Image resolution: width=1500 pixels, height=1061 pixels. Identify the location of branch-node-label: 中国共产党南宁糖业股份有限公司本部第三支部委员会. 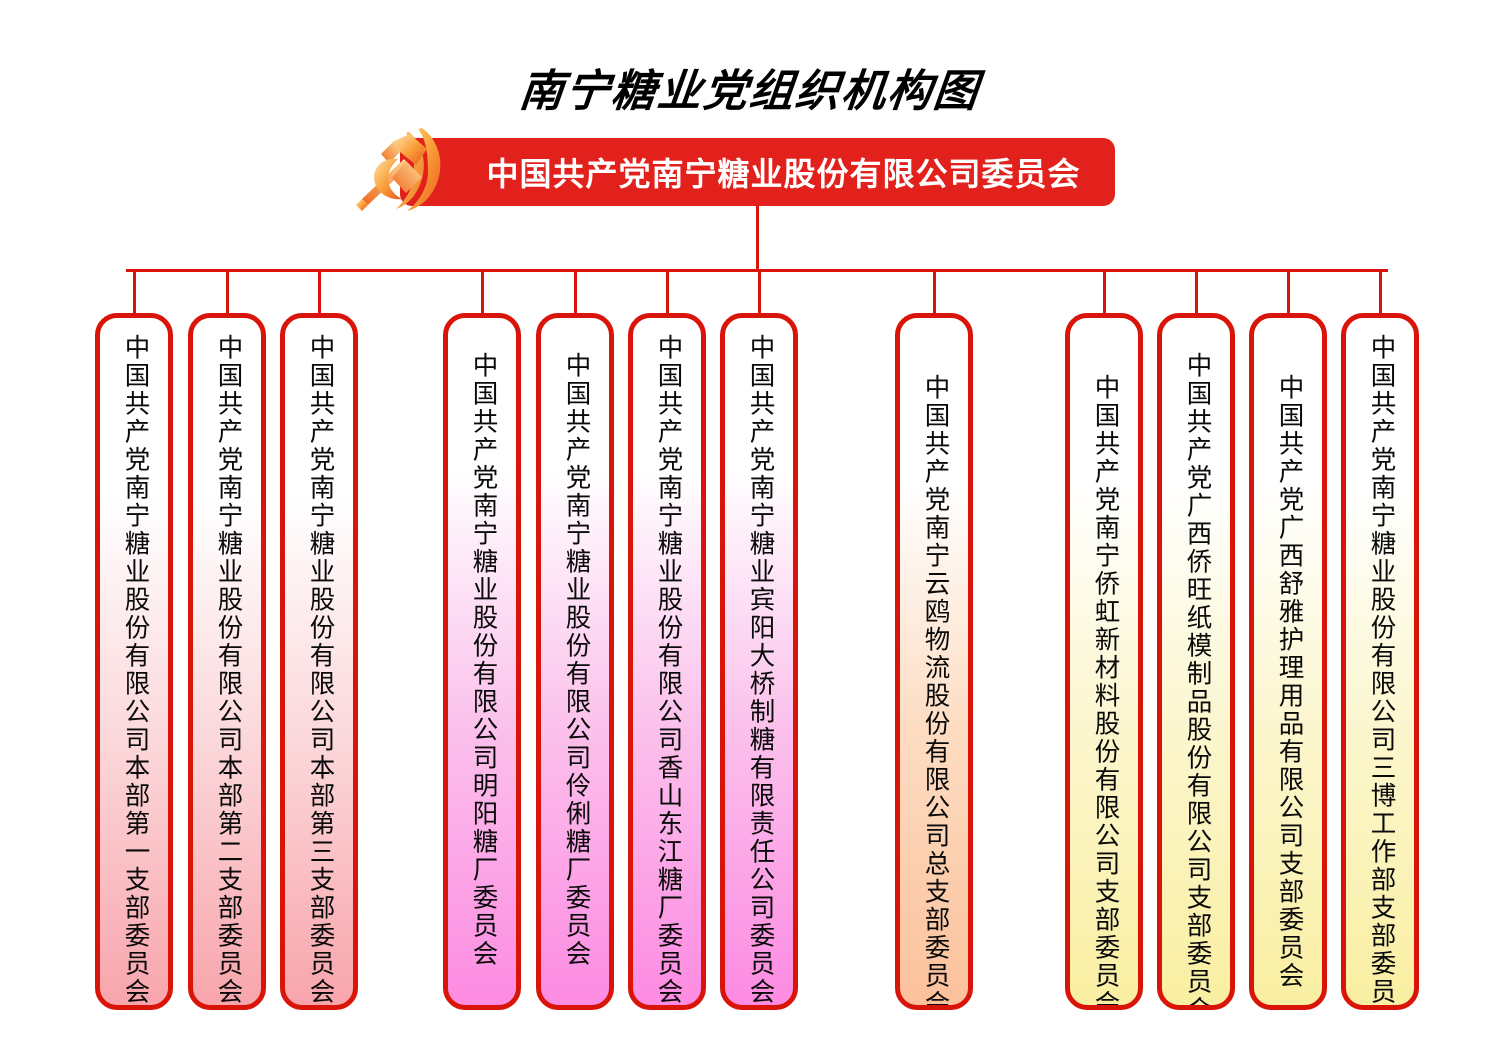
(320, 670).